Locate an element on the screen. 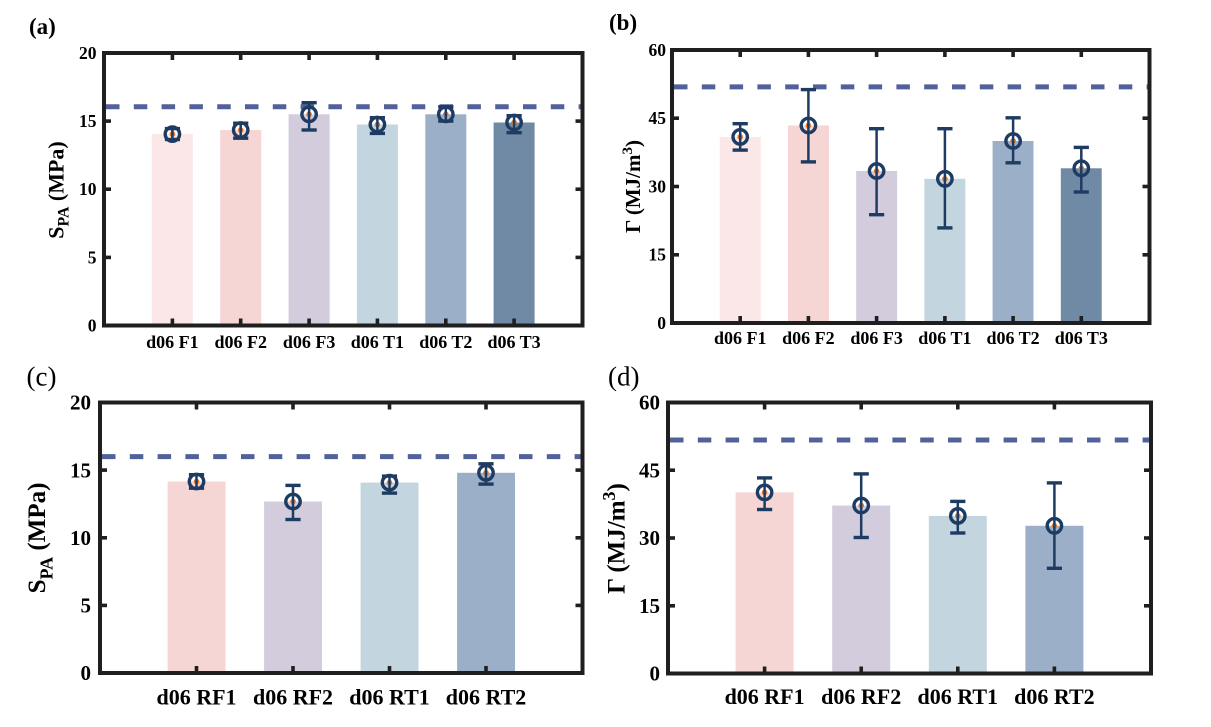 Image resolution: width=1211 pixels, height=727 pixels. svg-text: (d) is located at coordinates (623, 377).